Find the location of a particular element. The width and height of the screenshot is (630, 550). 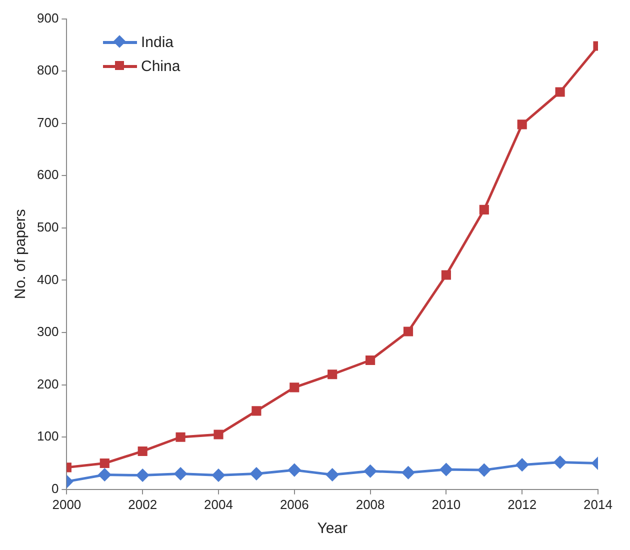

y-tick-label: 600 is located at coordinates (47, 174).